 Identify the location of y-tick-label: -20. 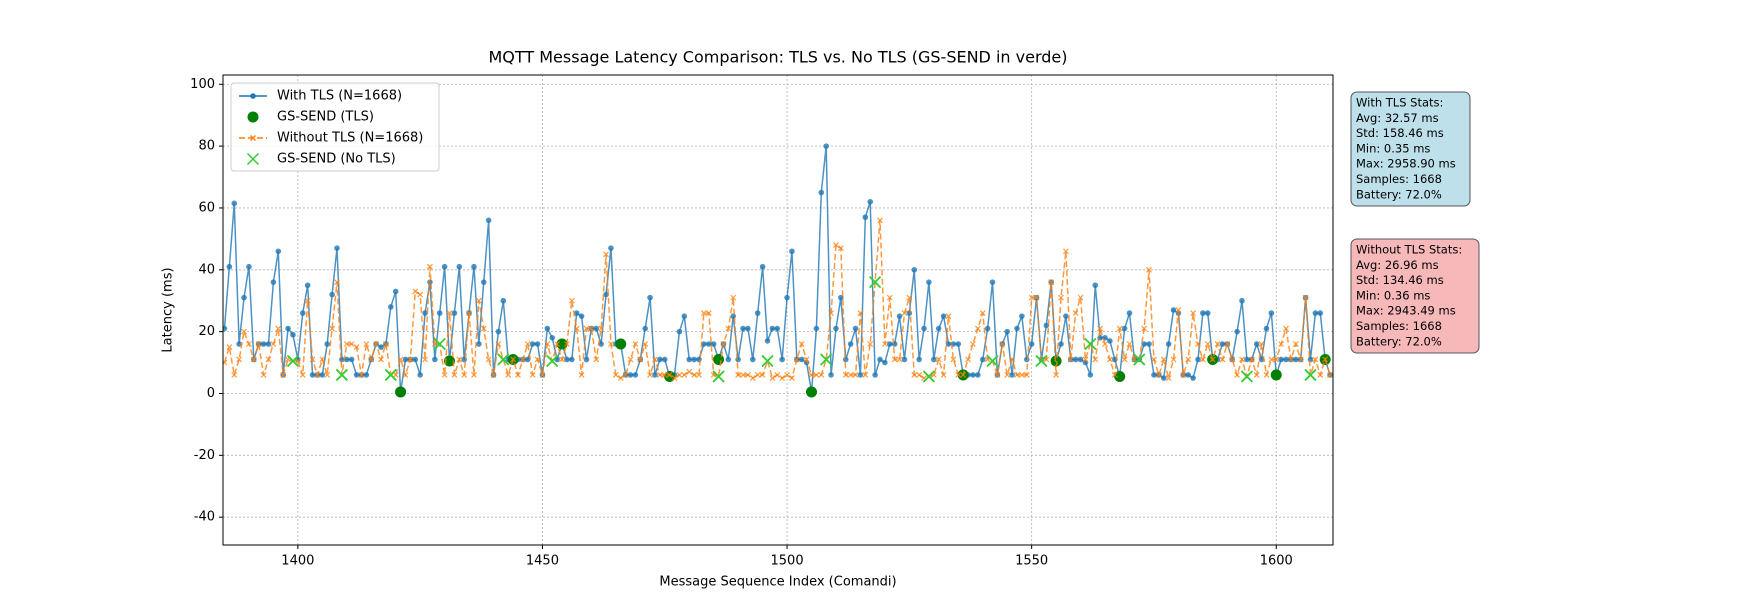
(204, 455).